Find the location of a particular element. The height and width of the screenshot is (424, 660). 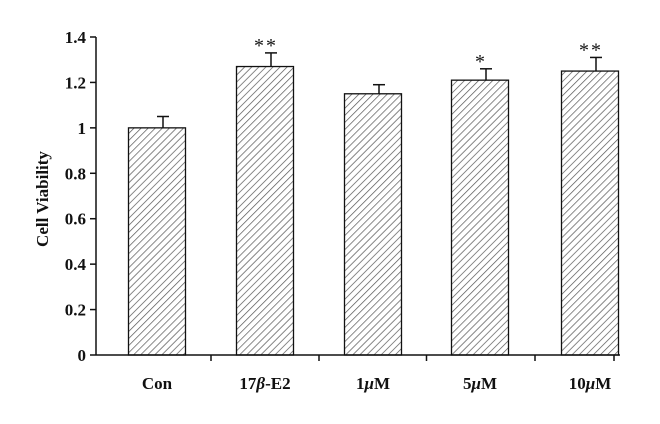

x-category-label: Con is located at coordinates (157, 383).